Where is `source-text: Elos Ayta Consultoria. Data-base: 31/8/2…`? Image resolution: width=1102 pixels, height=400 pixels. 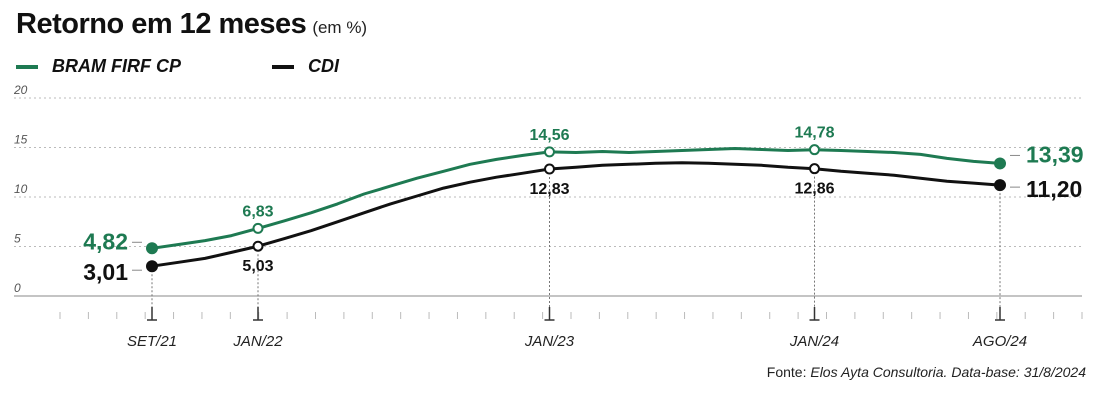 source-text: Elos Ayta Consultoria. Data-base: 31/8/2… is located at coordinates (948, 372).